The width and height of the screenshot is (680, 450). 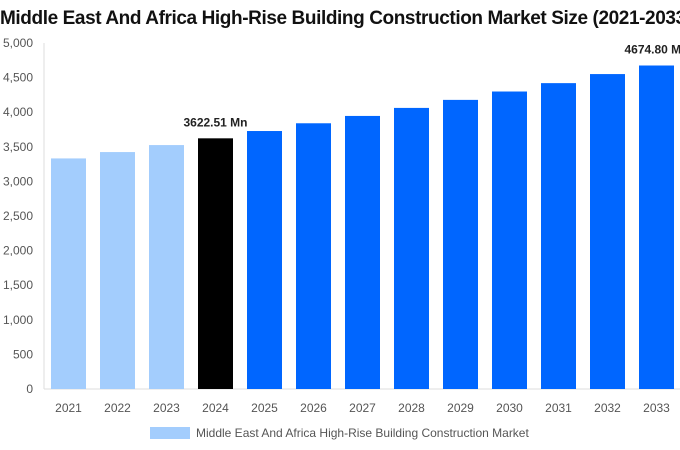 What do you see at coordinates (509, 408) in the screenshot?
I see `x-tick-label: 2030` at bounding box center [509, 408].